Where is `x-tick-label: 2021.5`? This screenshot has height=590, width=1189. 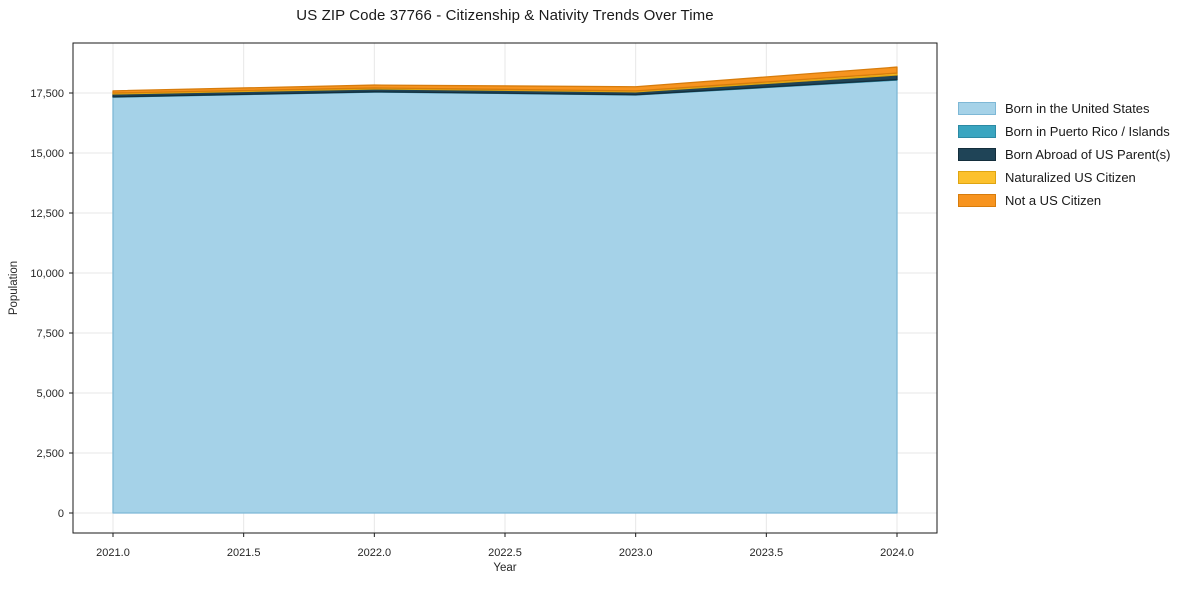
x-tick-label: 2021.5 is located at coordinates (244, 553).